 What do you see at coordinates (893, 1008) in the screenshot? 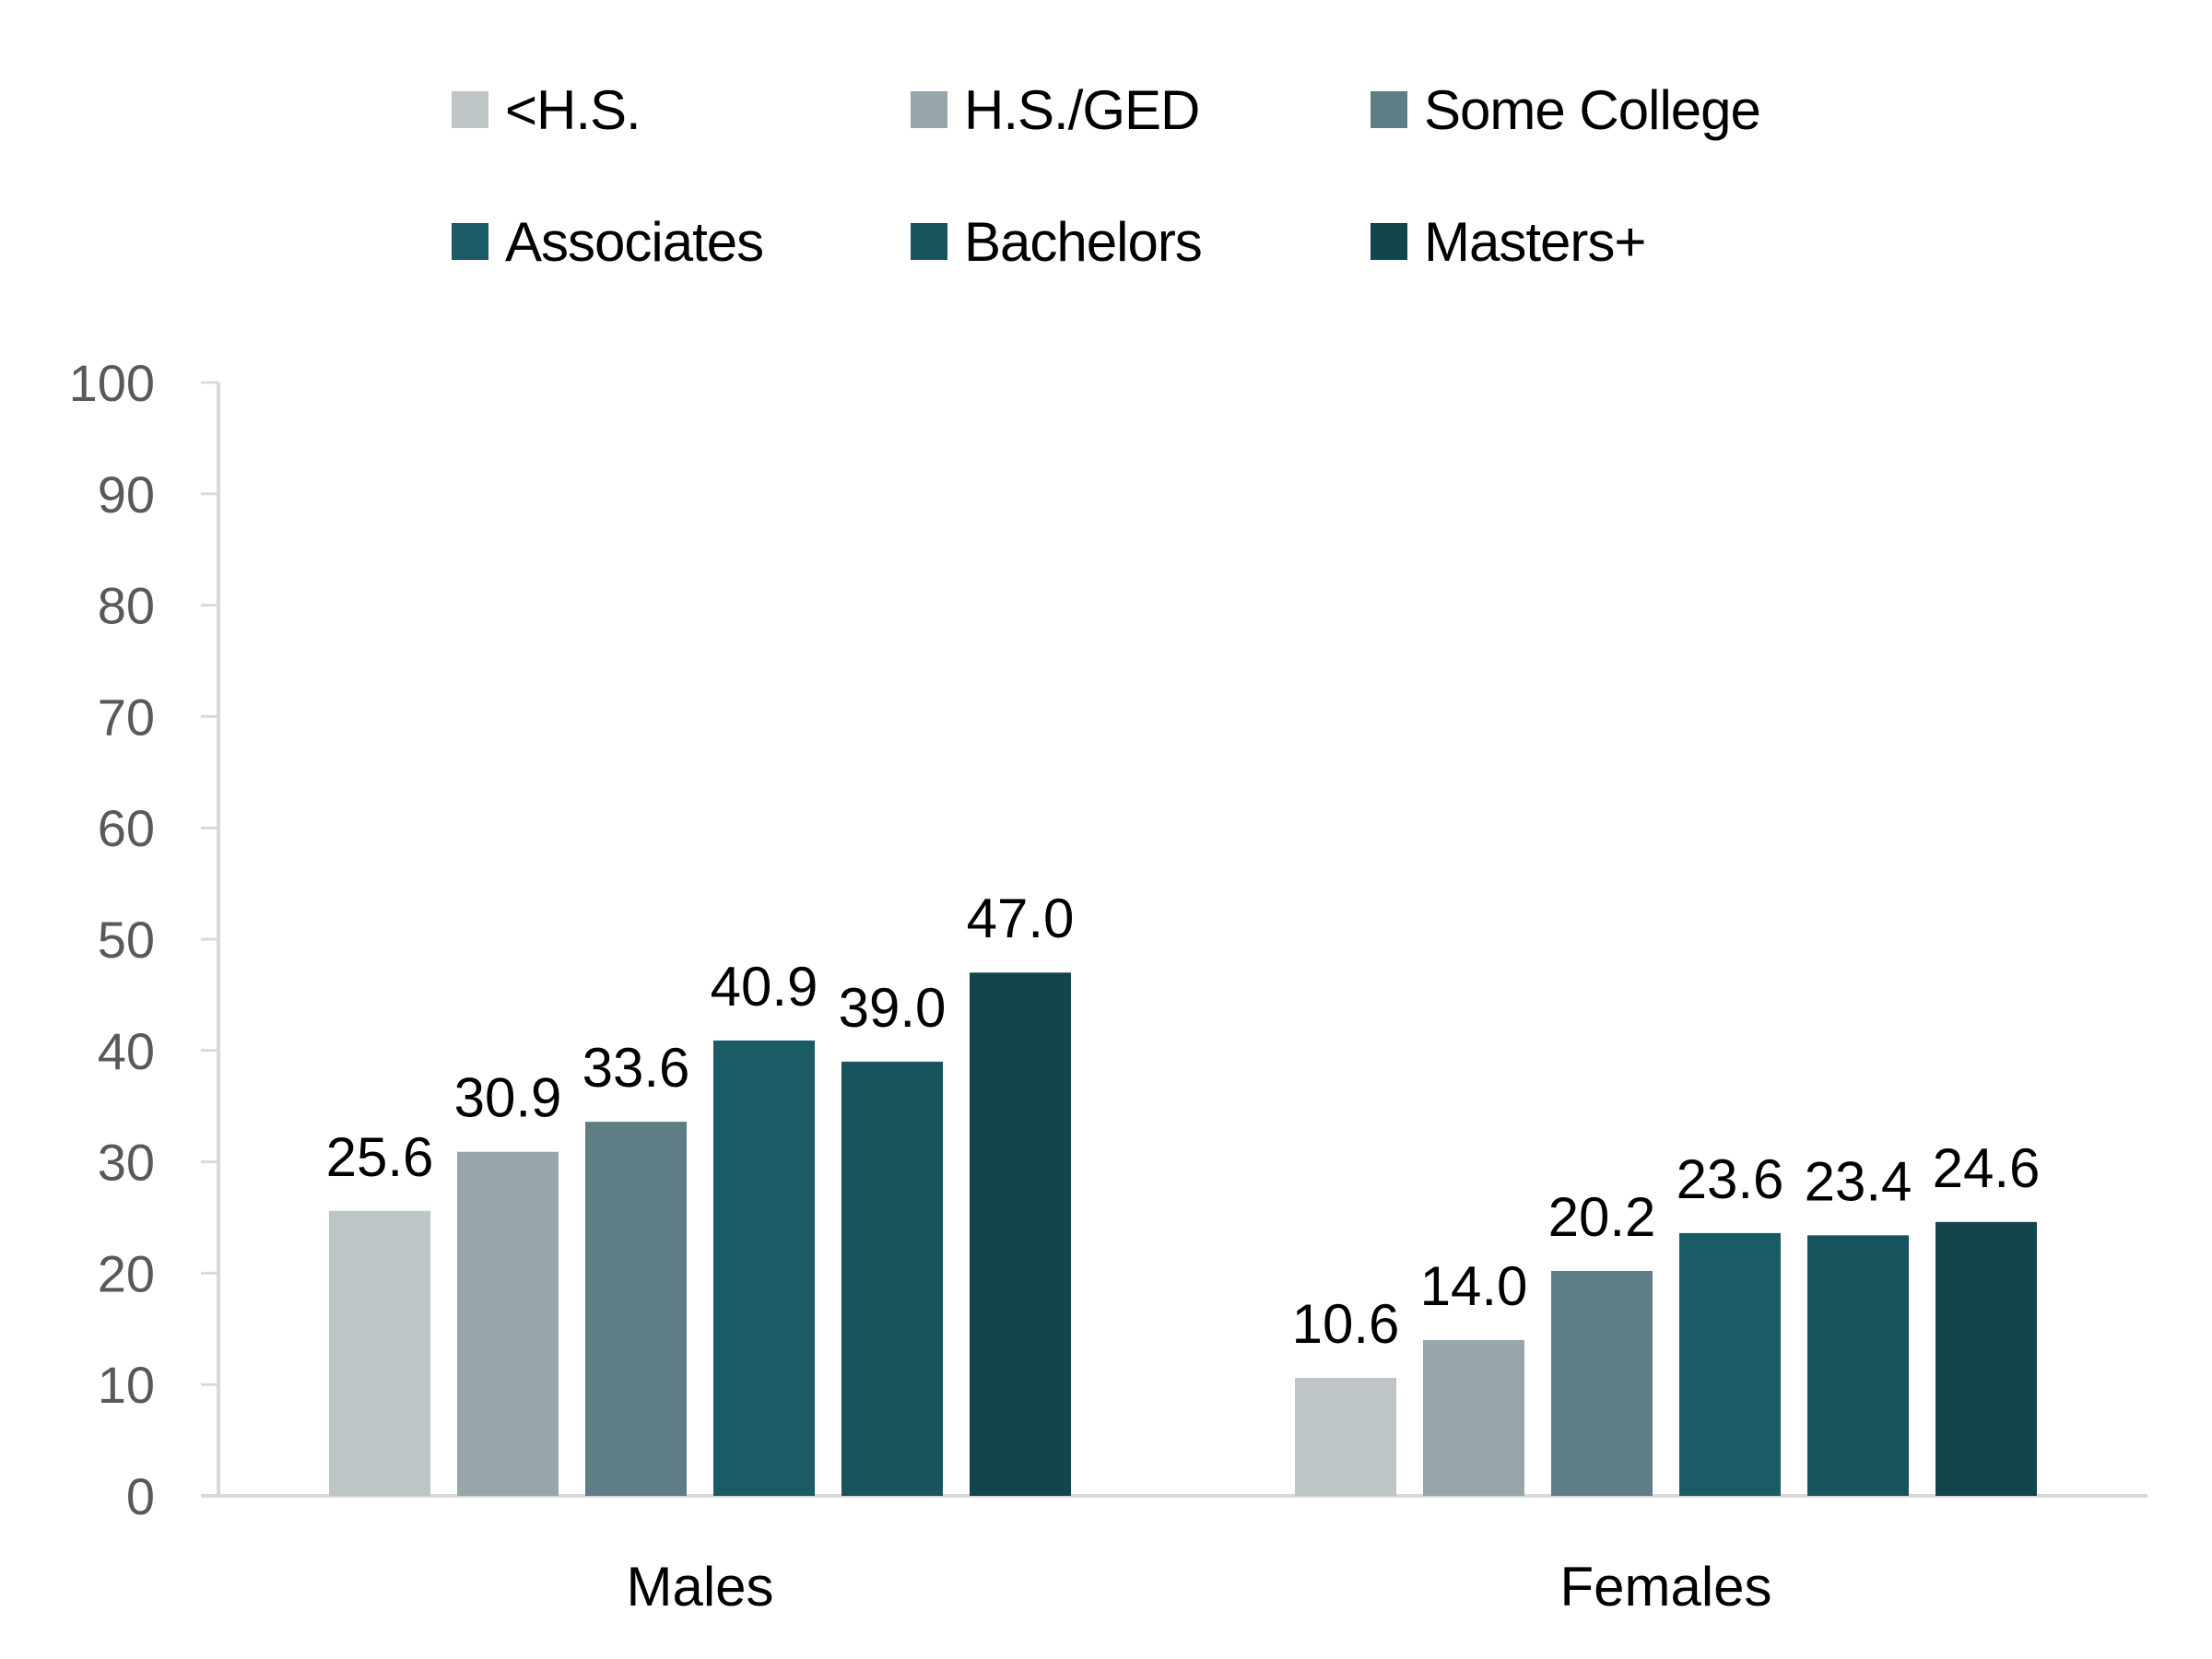
I see `data-label: 39.0` at bounding box center [893, 1008].